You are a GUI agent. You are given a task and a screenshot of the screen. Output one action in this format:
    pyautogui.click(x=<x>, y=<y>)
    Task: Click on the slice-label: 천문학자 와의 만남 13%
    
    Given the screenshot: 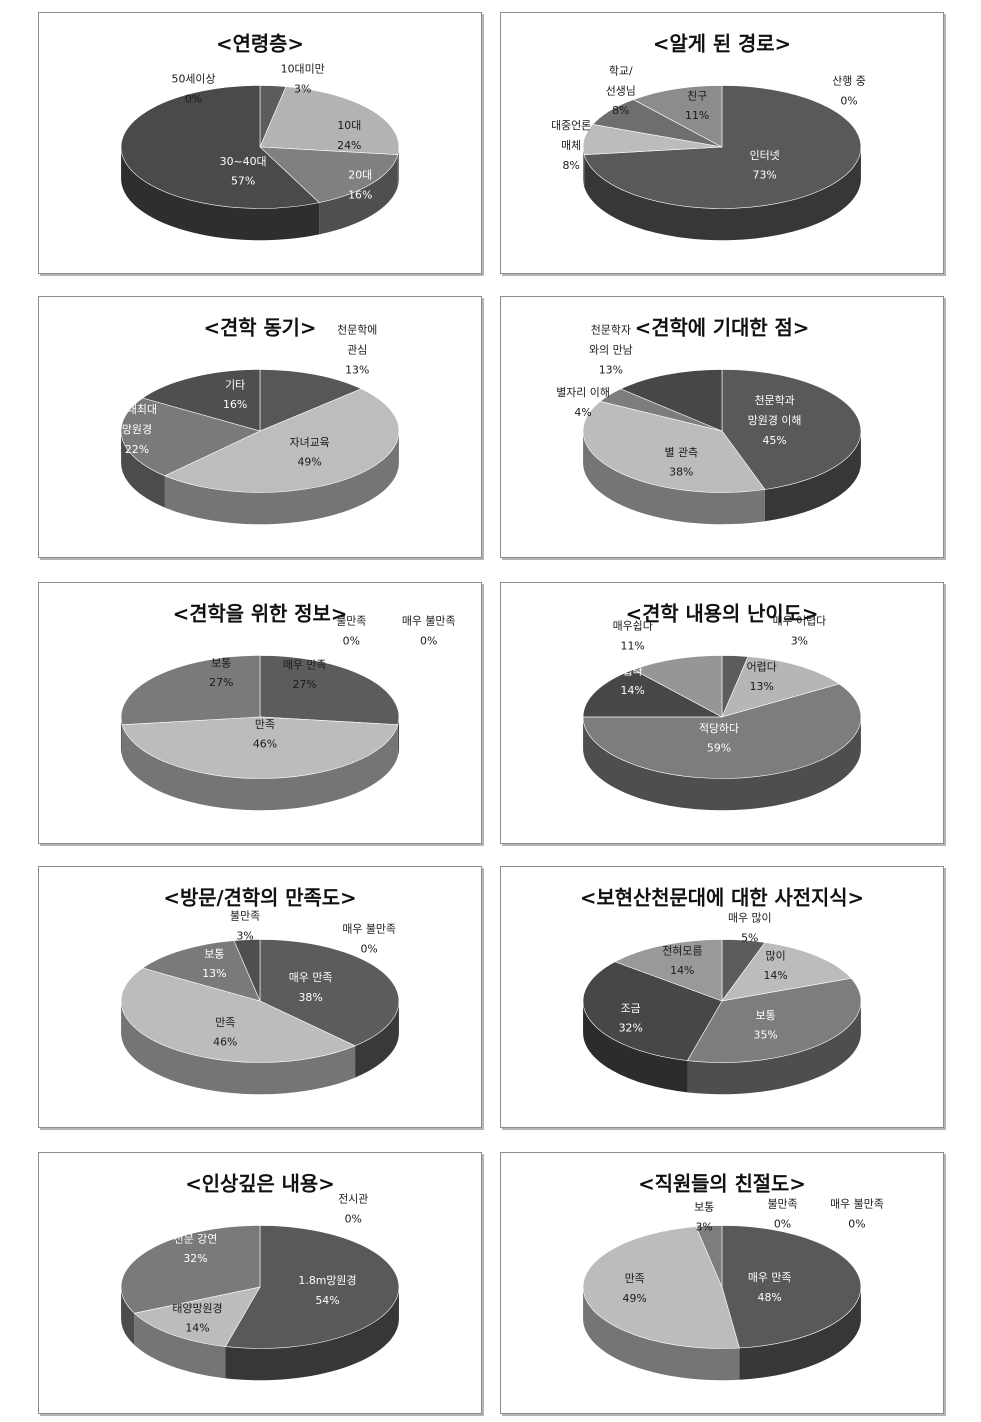 What is the action you would take?
    pyautogui.click(x=611, y=350)
    